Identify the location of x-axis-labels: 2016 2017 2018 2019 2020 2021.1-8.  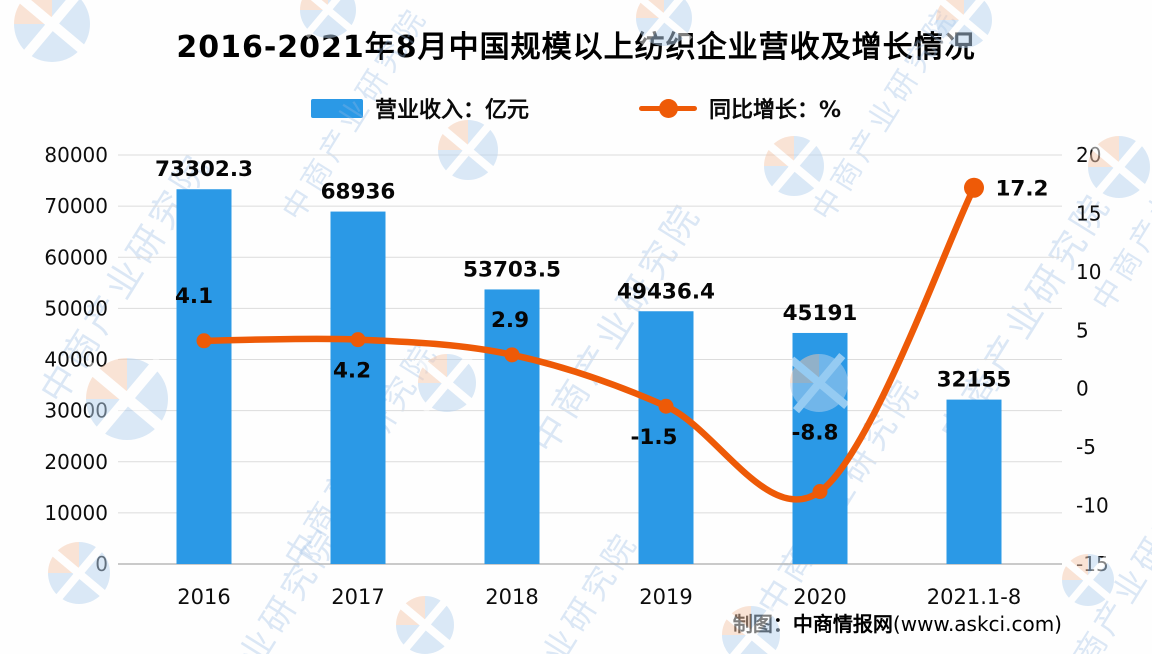
(599, 597).